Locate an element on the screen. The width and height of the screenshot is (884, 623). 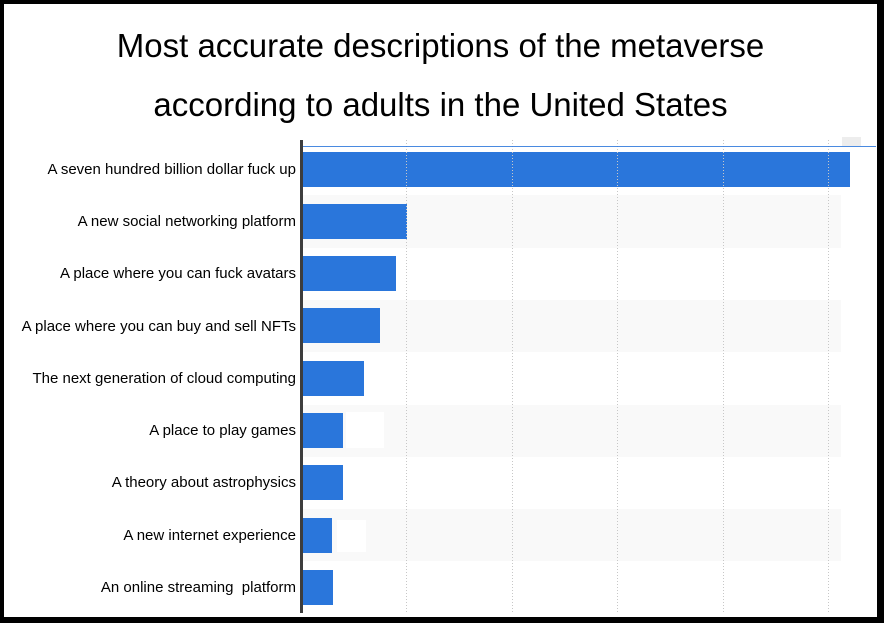
category-label: A new internet experience is located at coordinates (209, 535).